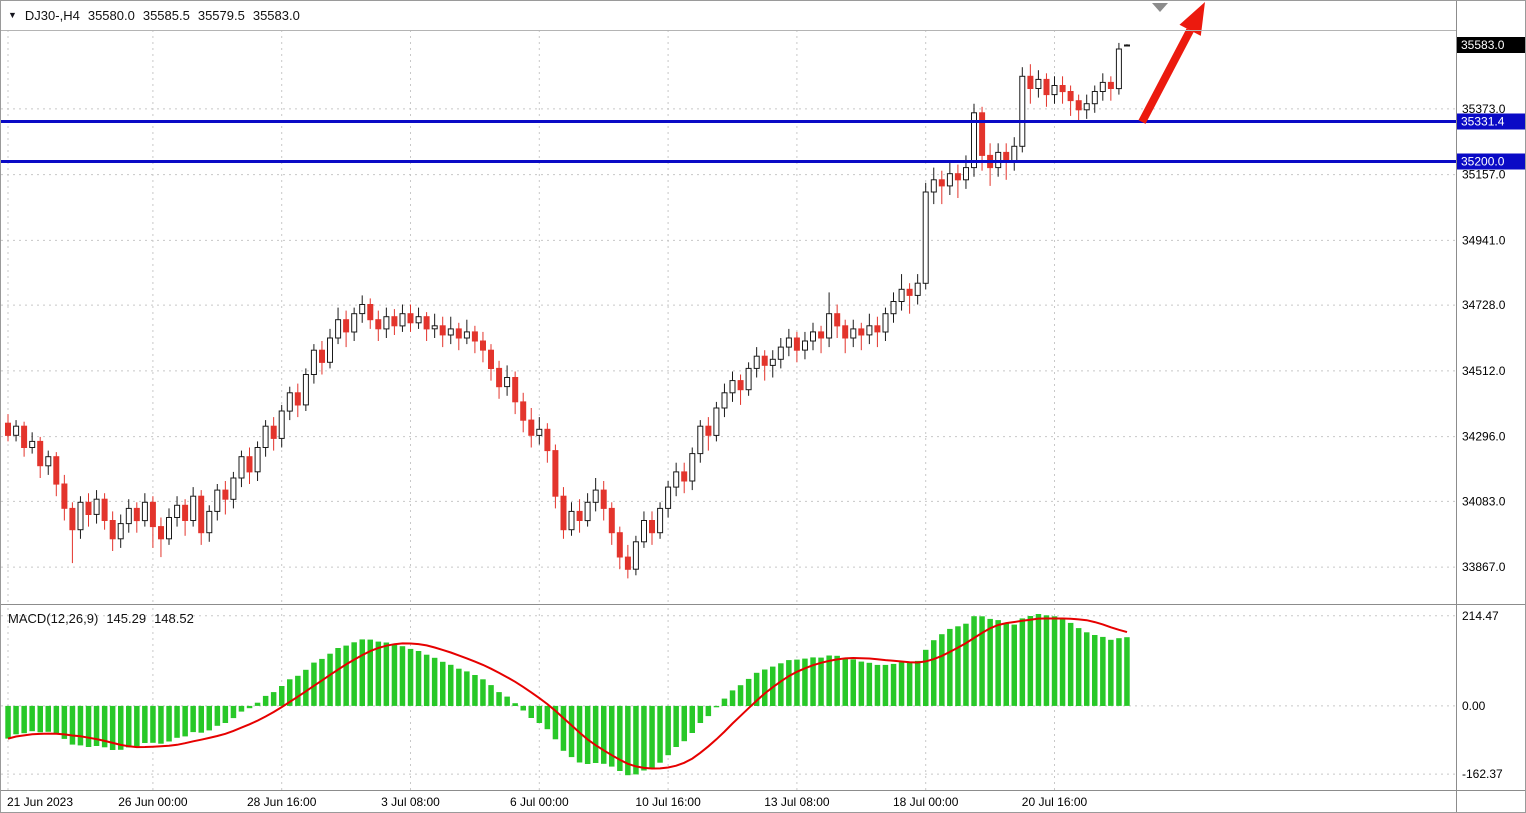  I want to click on time-tick-label: 6 Jul 00:00, so click(539, 802).